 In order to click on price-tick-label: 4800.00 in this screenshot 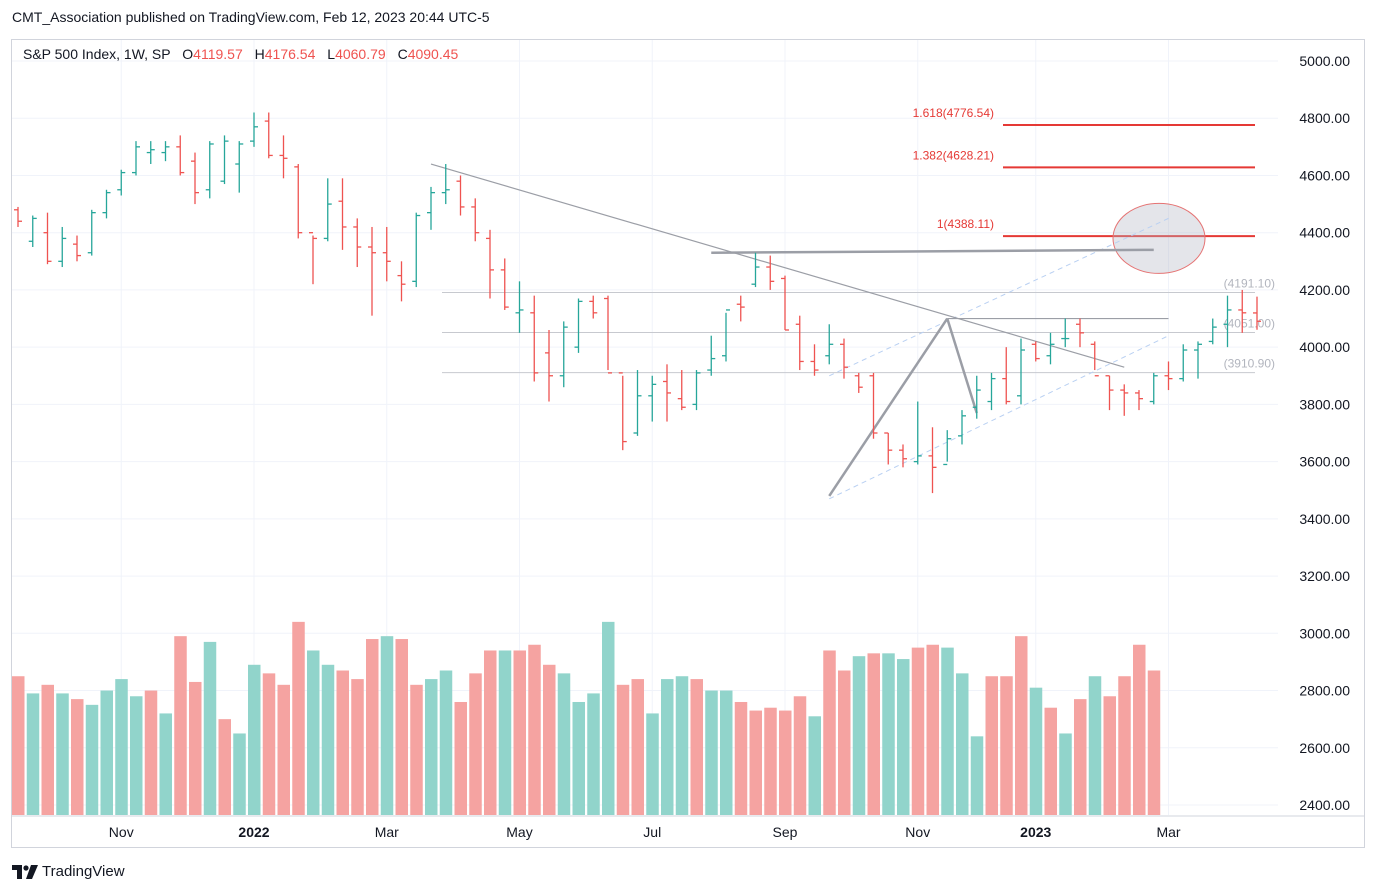, I will do `click(1324, 118)`.